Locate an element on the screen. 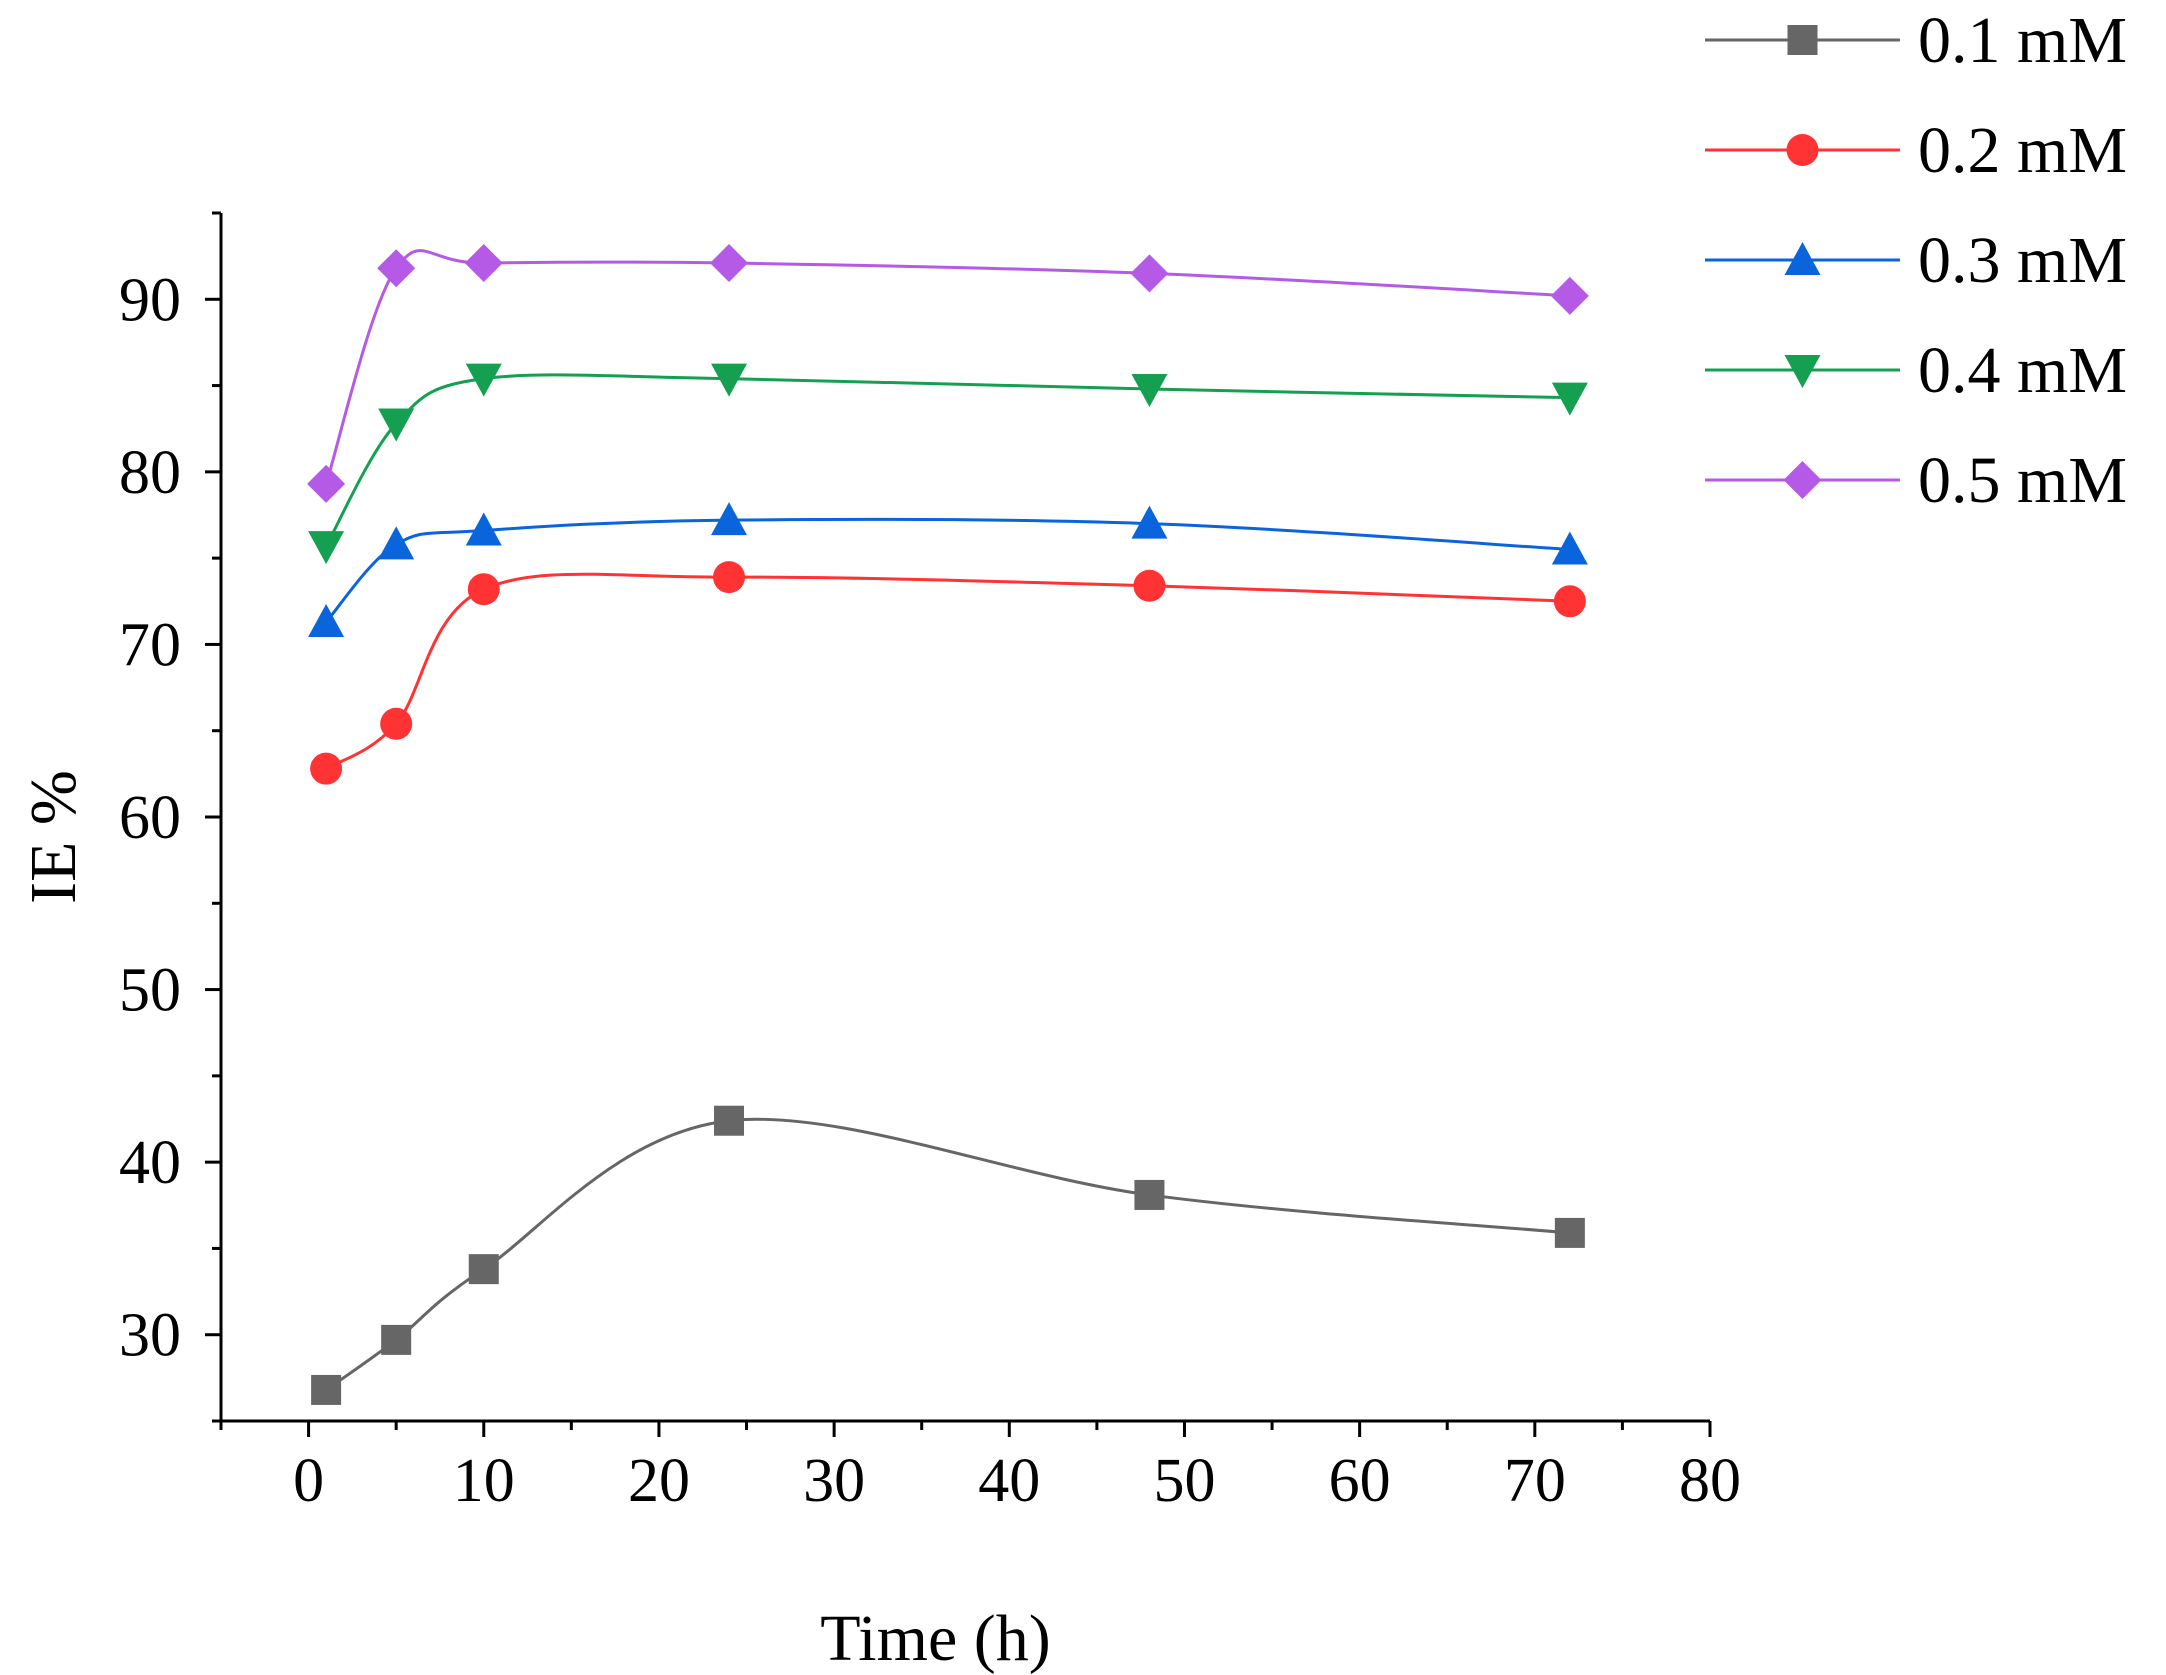  x-axis-title: Time (h) is located at coordinates (935, 1638).